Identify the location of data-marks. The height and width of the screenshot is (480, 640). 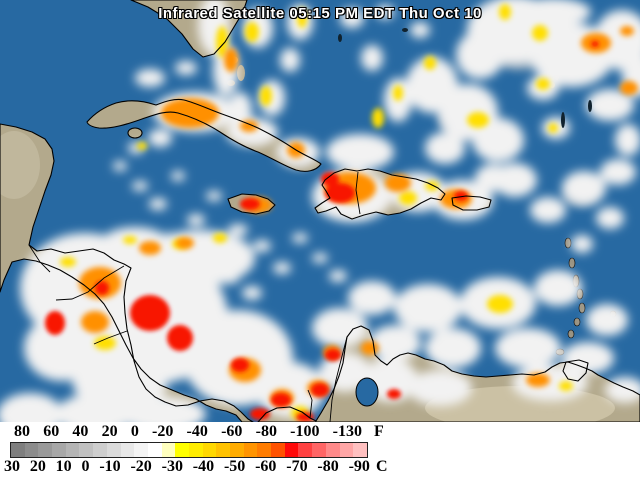
(465, 78).